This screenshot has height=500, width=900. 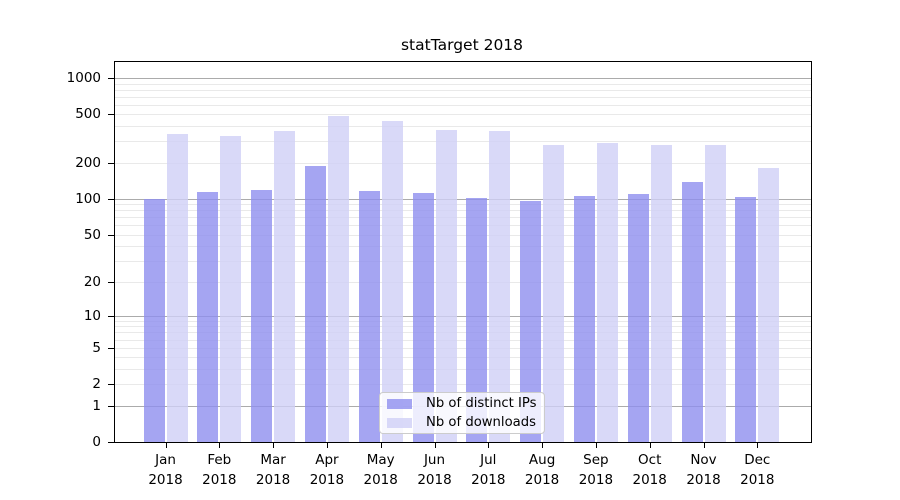 What do you see at coordinates (96, 405) in the screenshot?
I see `y-tick-label: 1` at bounding box center [96, 405].